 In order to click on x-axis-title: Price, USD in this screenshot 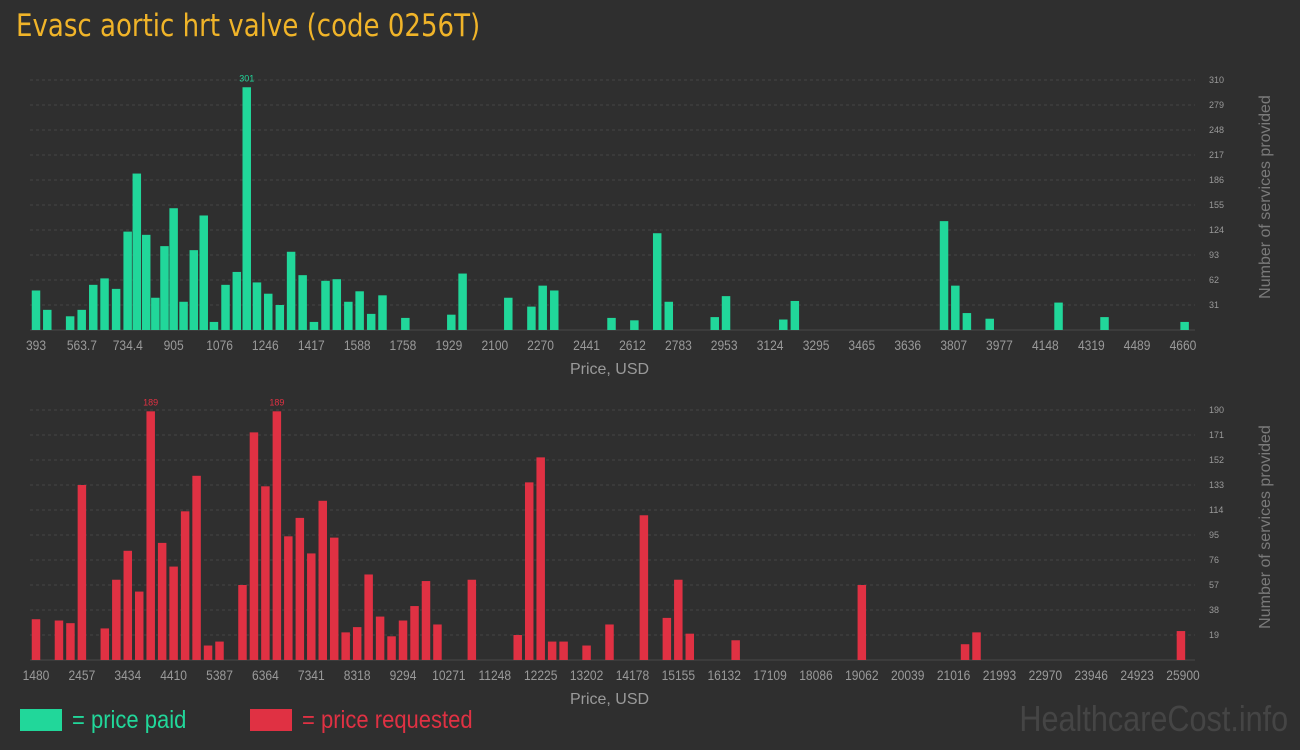, I will do `click(609, 699)`.